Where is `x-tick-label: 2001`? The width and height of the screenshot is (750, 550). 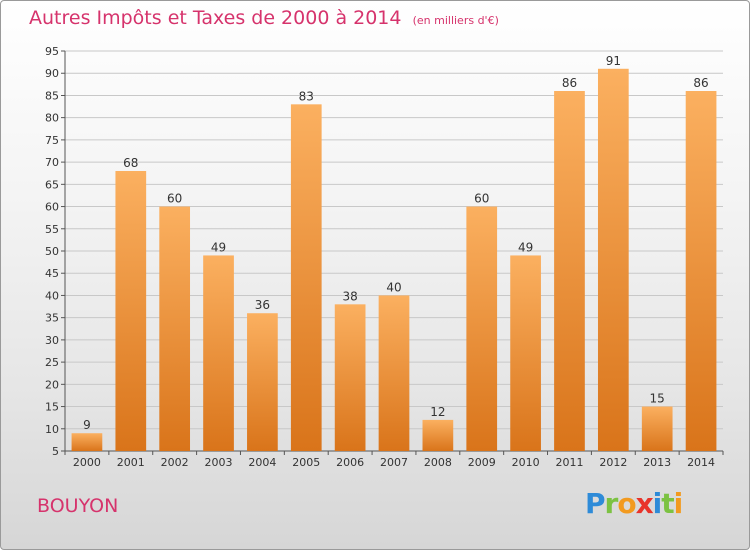 x-tick-label: 2001 is located at coordinates (131, 462).